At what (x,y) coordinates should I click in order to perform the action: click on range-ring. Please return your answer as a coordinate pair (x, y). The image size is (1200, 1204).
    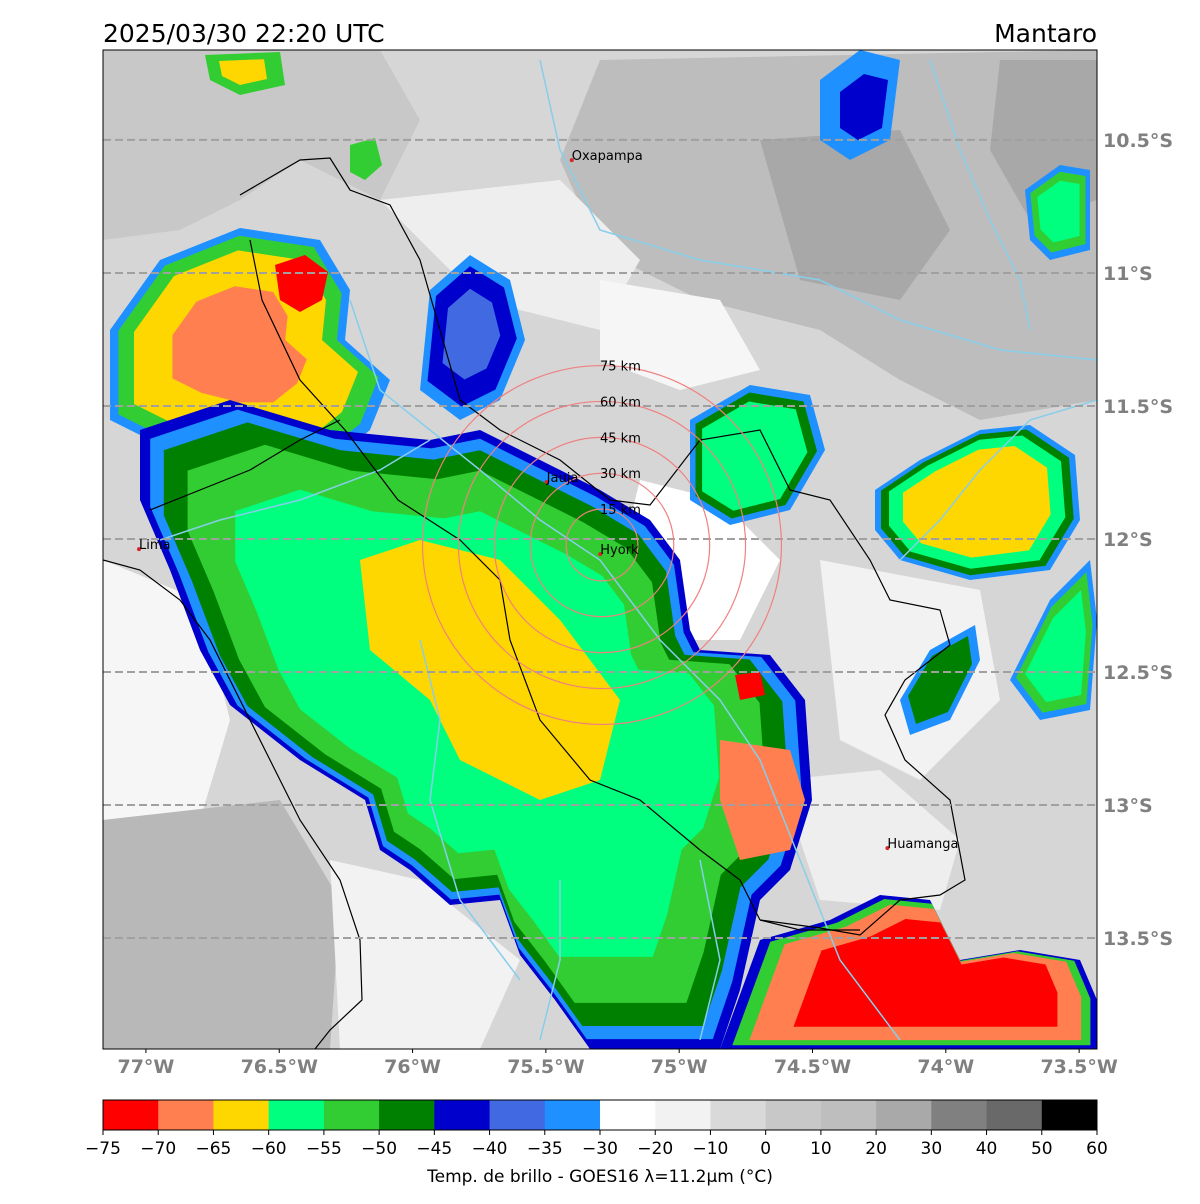
    Looking at the image, I should click on (602, 545).